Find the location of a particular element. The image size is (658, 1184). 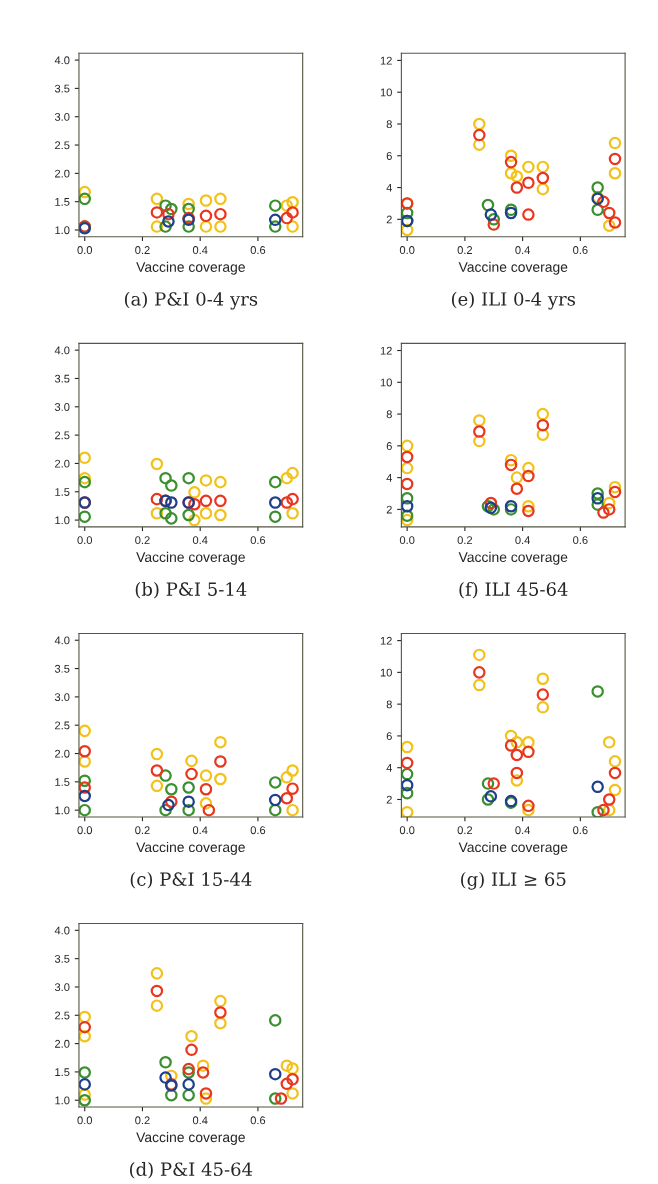

text: (e) ILI 0-4 yrs is located at coordinates (513, 300).